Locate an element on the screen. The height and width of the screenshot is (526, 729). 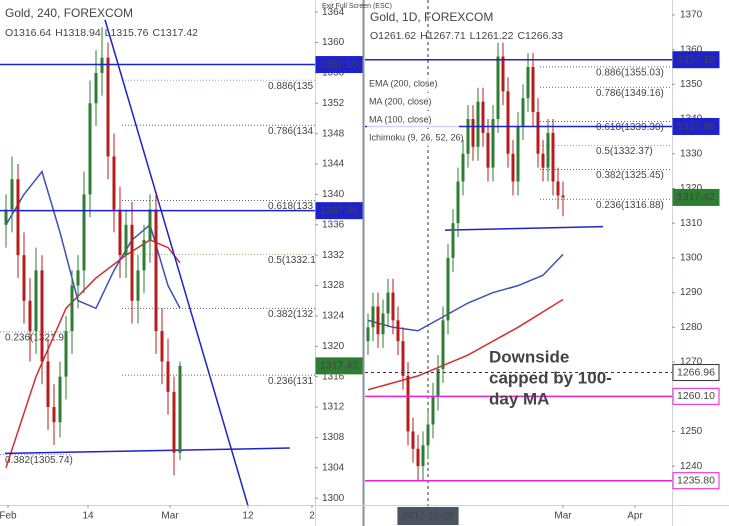
y-tick-label: 1348 is located at coordinates (333, 133).